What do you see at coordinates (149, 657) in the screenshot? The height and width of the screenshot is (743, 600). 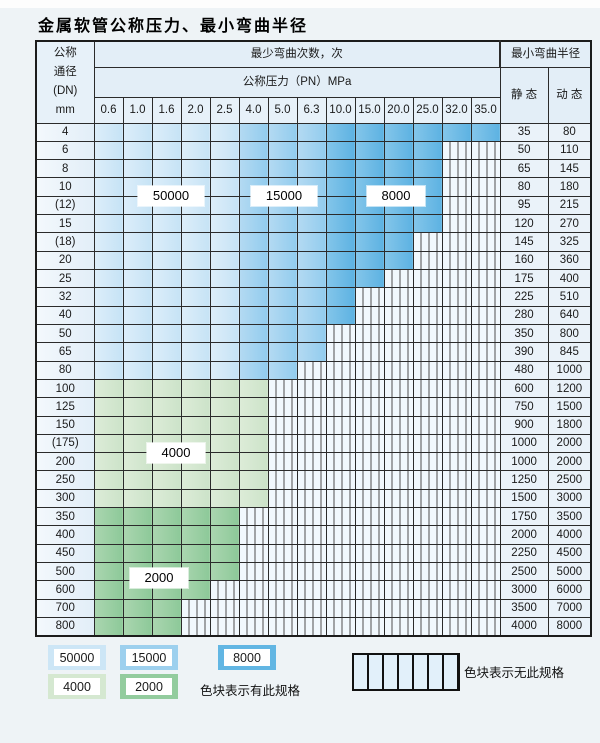 I see `legend-swatch-15000: 15000` at bounding box center [149, 657].